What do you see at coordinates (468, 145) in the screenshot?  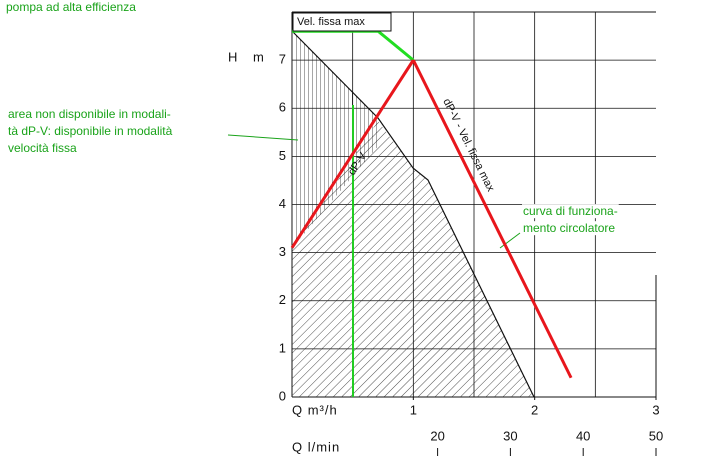 I see `series-label: dP-V - Vel. fissa max` at bounding box center [468, 145].